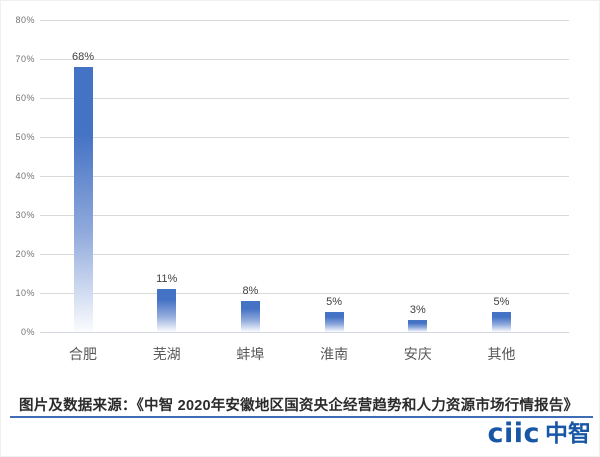 The width and height of the screenshot is (600, 457). Describe the element at coordinates (25, 254) in the screenshot. I see `y-tick-label: 20%` at that location.